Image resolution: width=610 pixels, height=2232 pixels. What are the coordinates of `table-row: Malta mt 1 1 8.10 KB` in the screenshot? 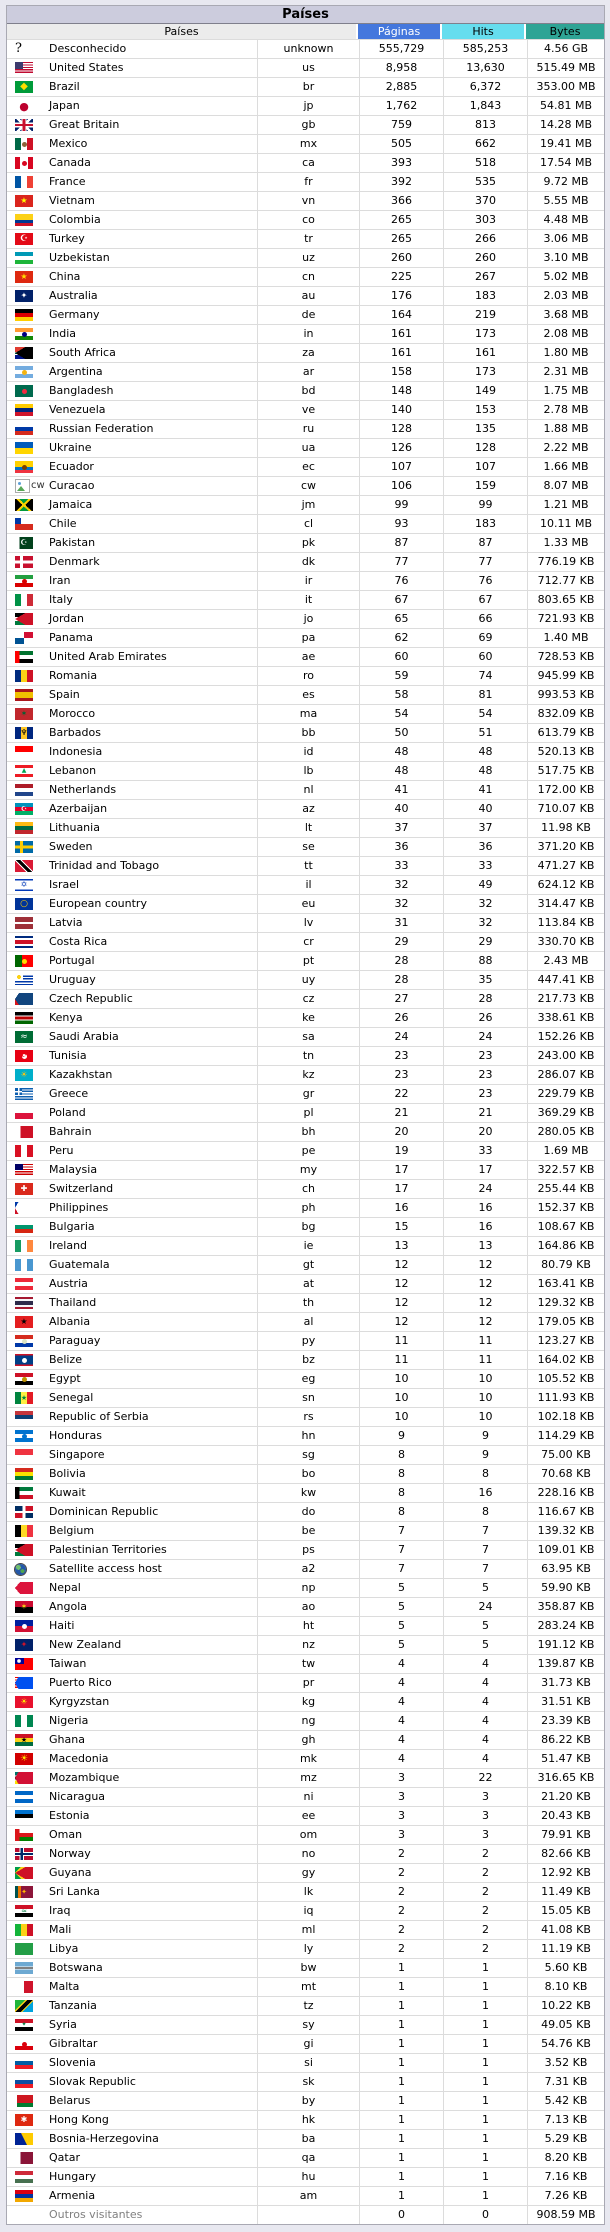 It's located at (305, 1986).